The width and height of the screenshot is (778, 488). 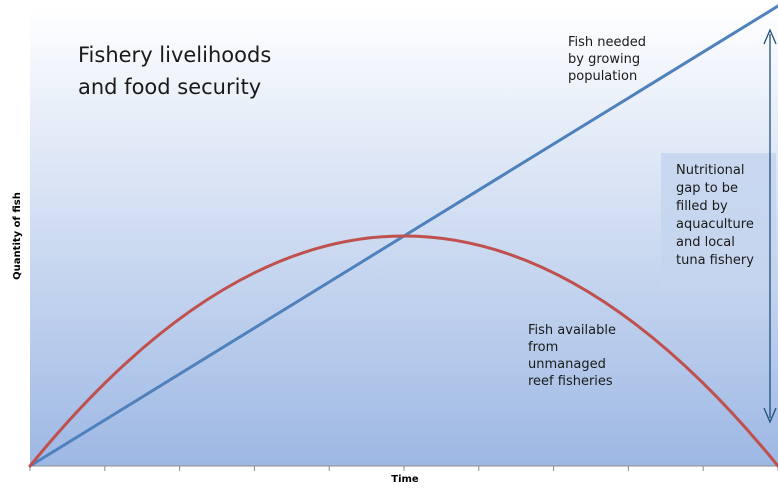 What do you see at coordinates (715, 260) in the screenshot?
I see `text-line: tuna fishery` at bounding box center [715, 260].